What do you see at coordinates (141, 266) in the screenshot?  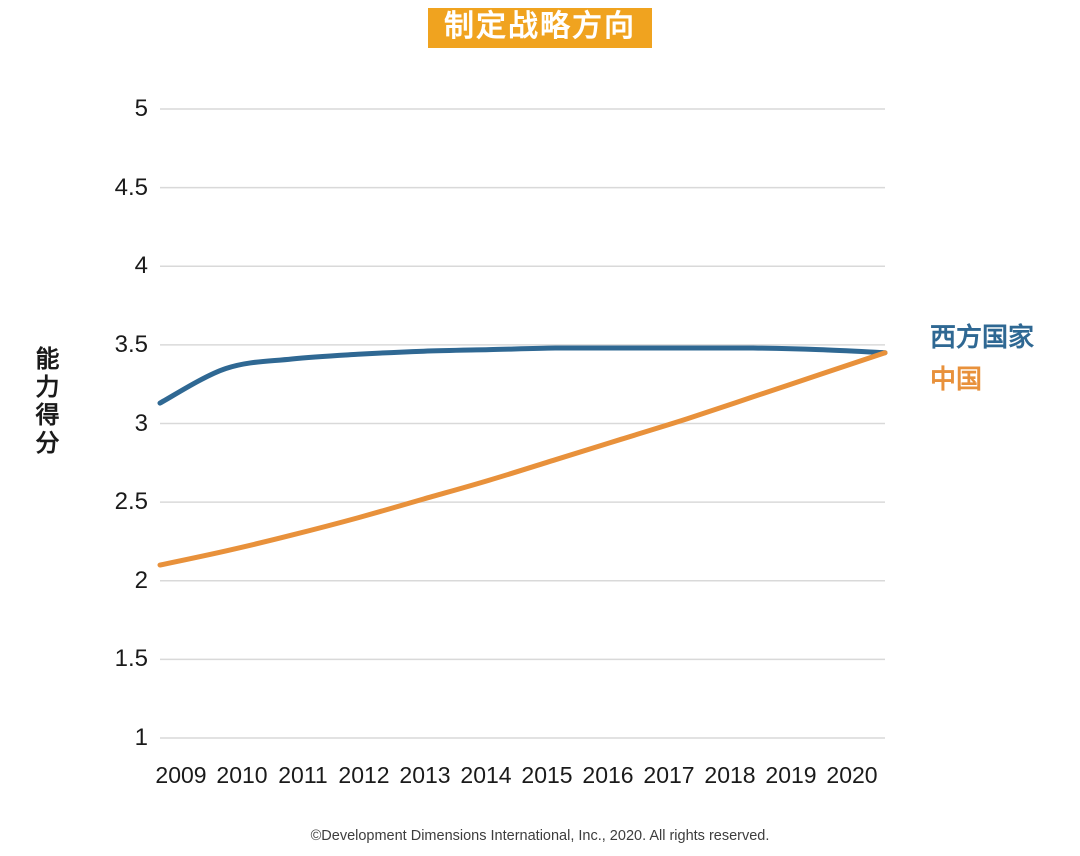 I see `y-tick-label: 4` at bounding box center [141, 266].